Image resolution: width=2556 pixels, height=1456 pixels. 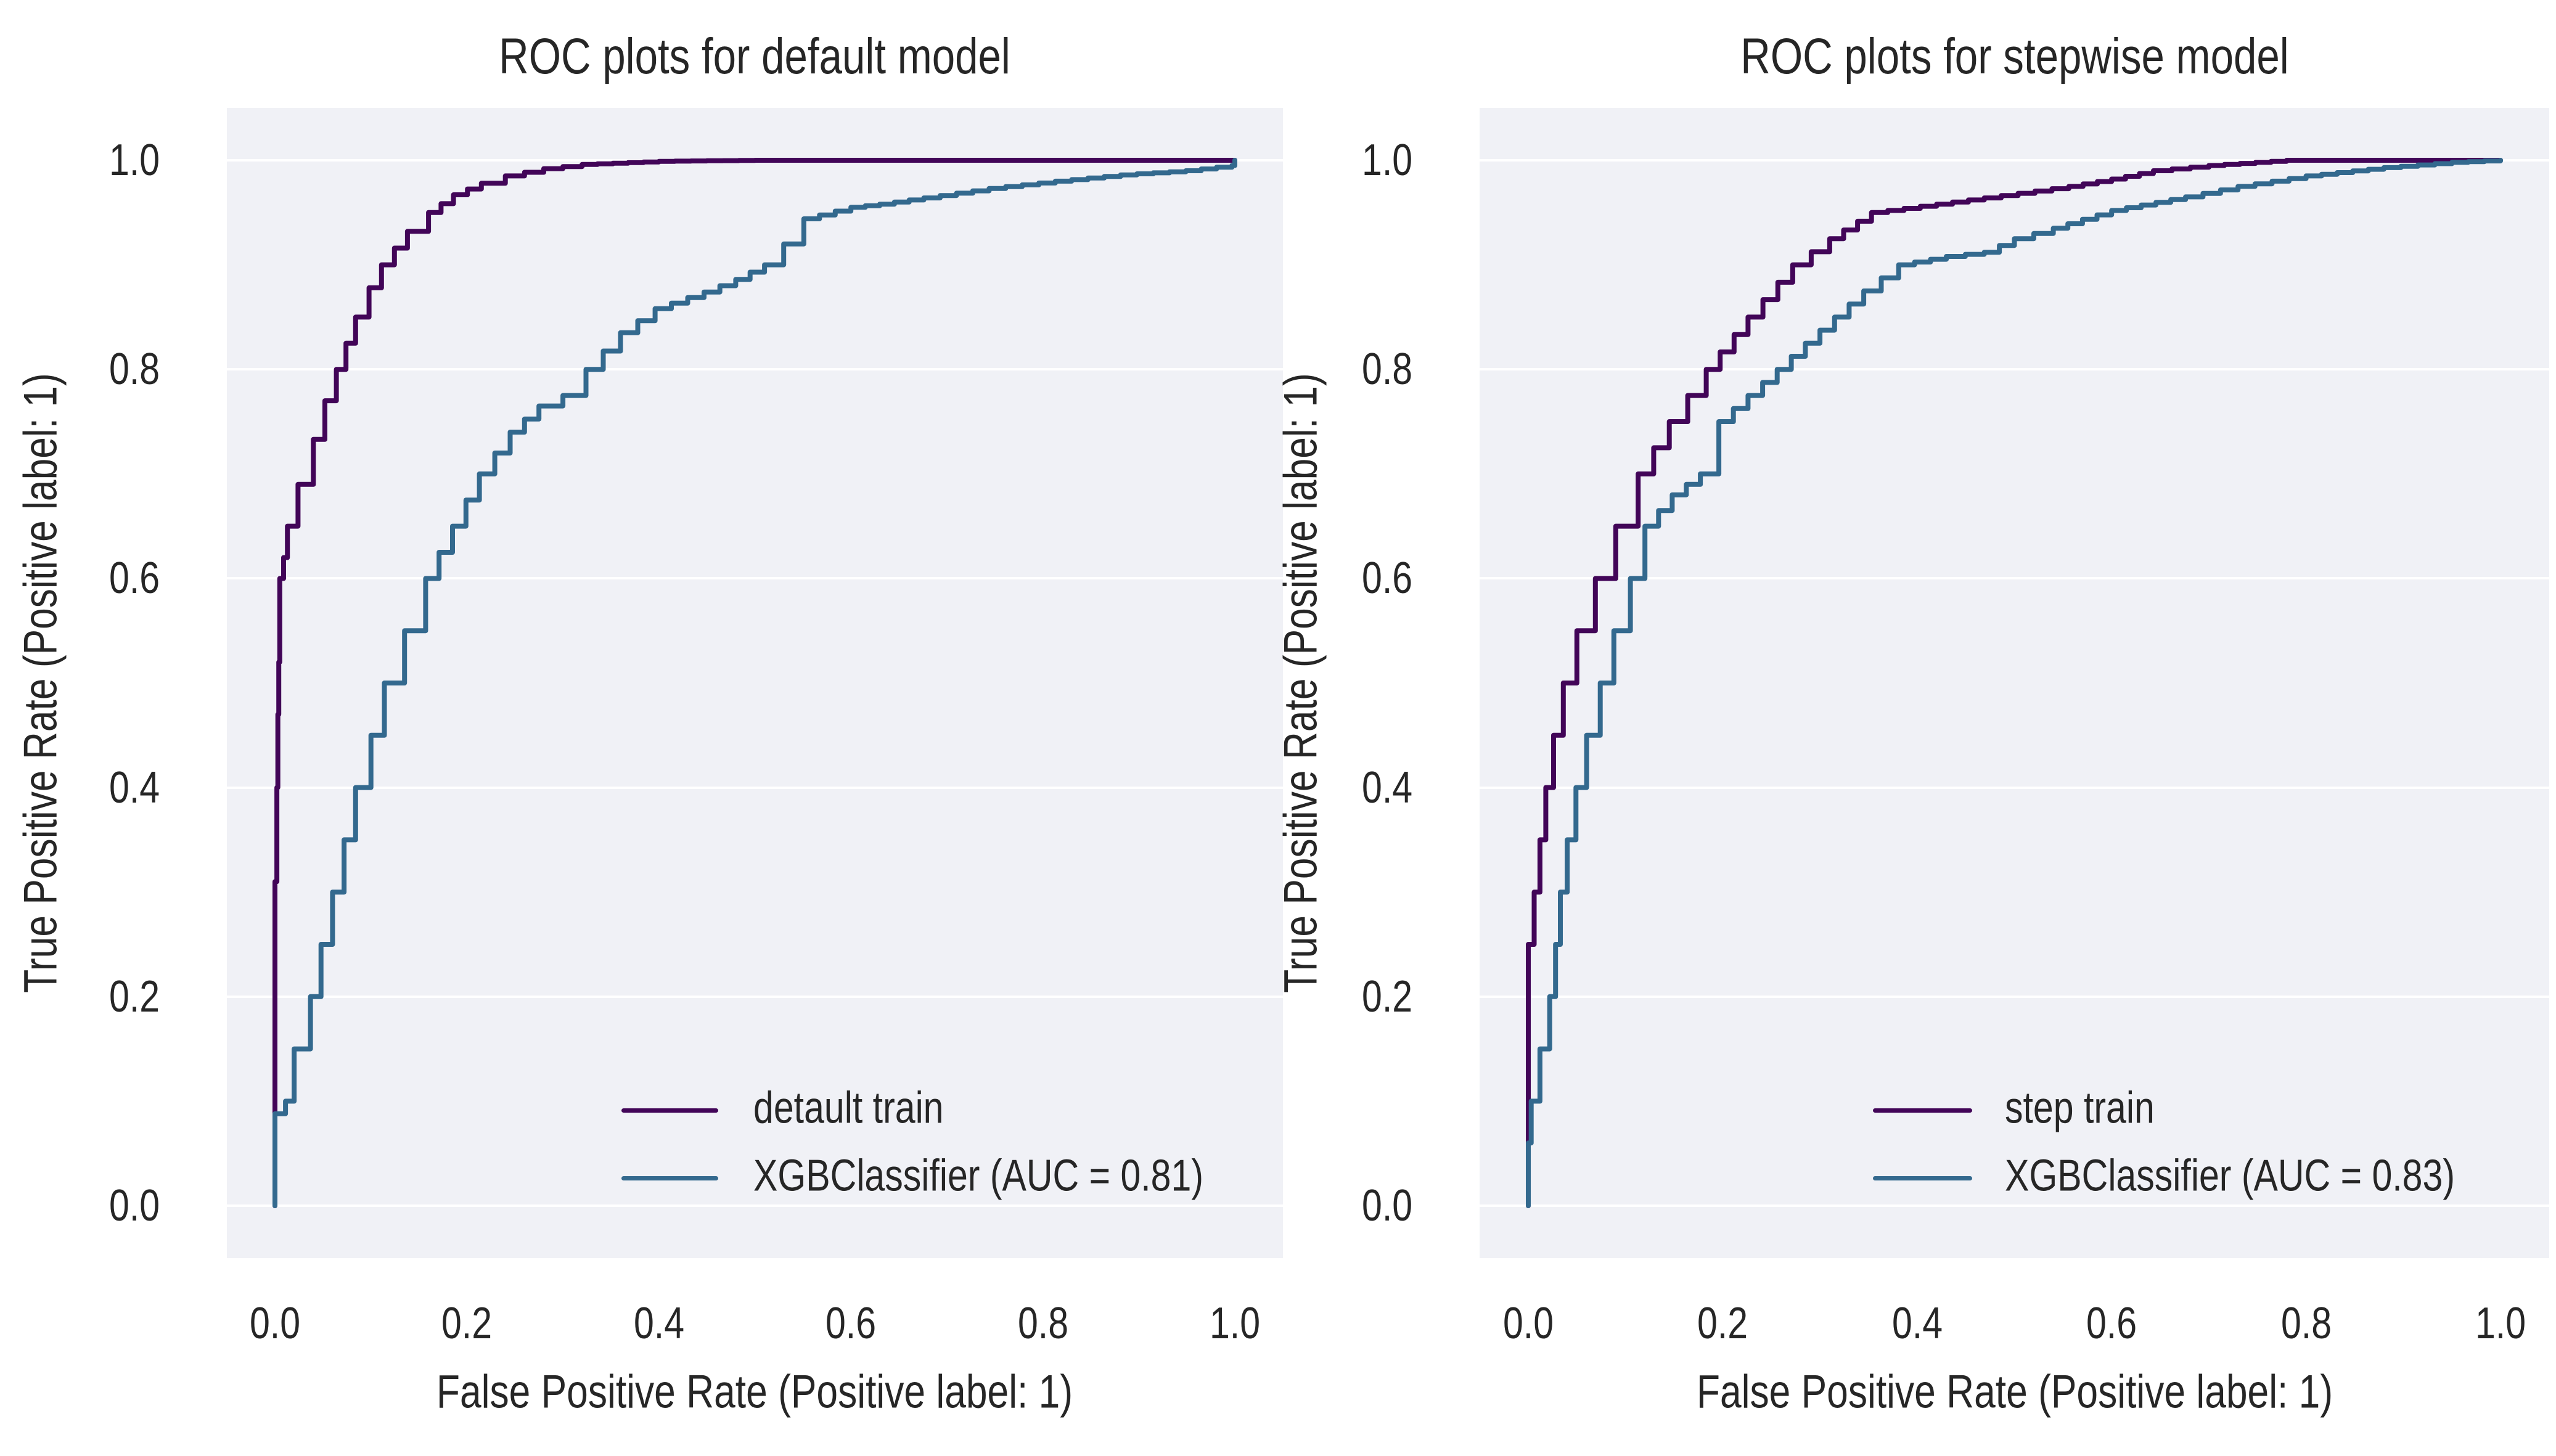 I want to click on left-y-axis-label: True Positive Rate (Positive label: 1), so click(x=41, y=683).